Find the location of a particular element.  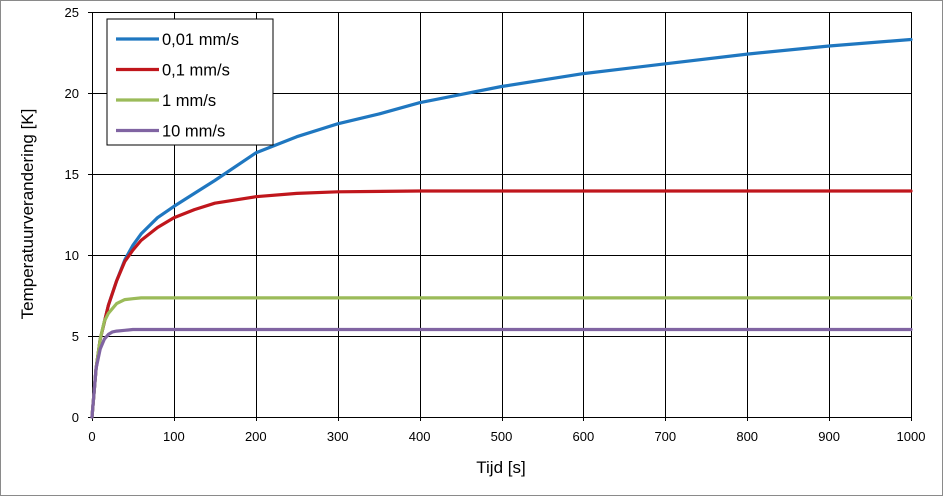

x-tick-label: 200 is located at coordinates (256, 436).